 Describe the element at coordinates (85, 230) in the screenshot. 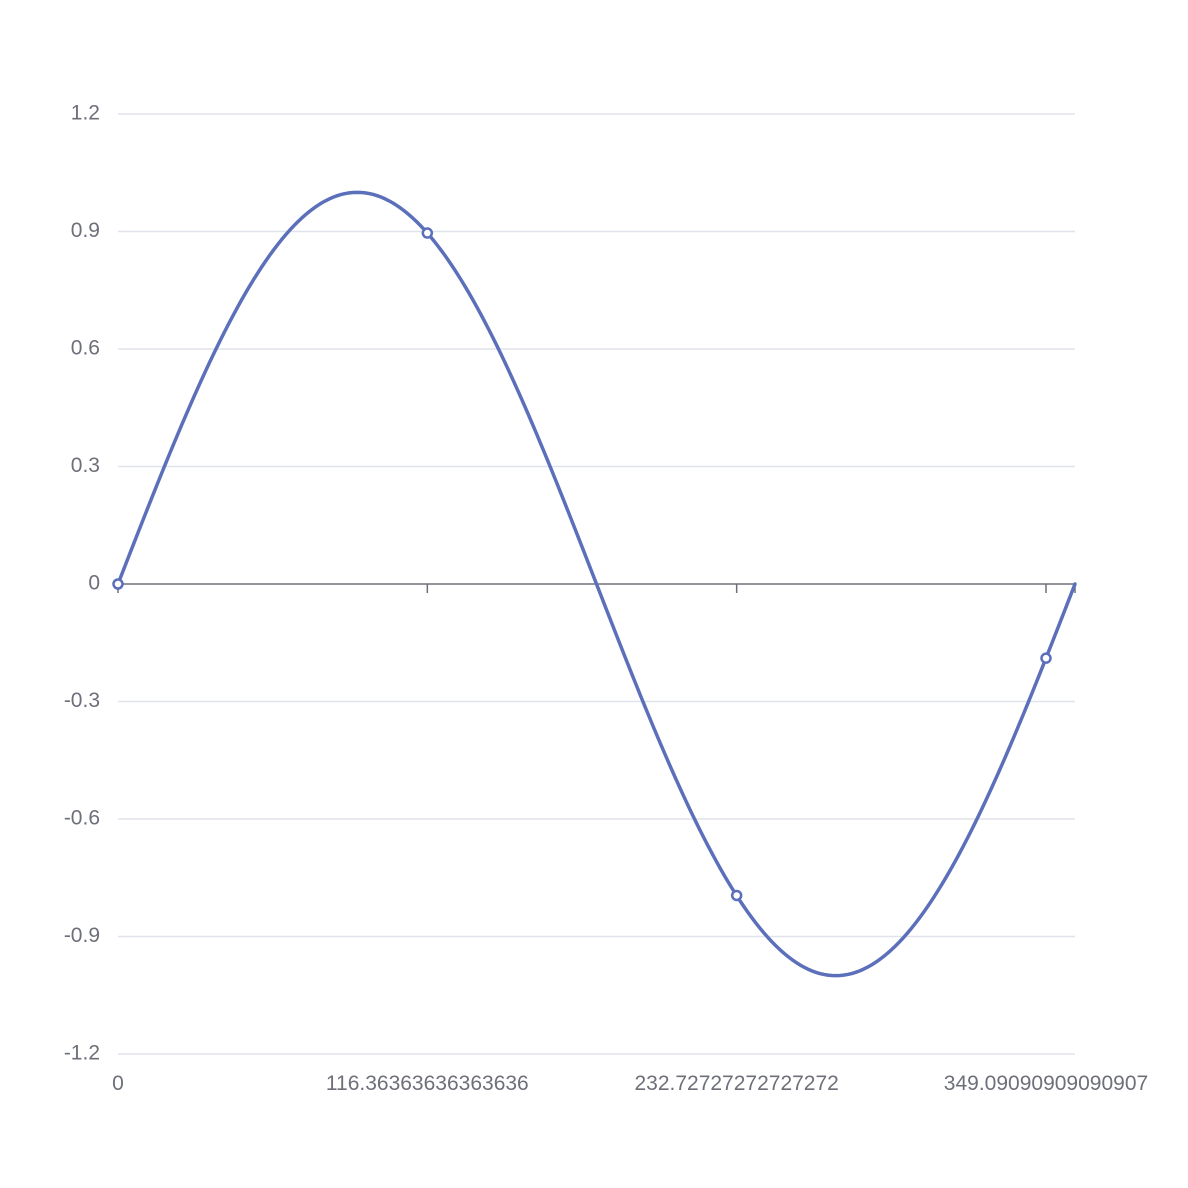

I see `y-tick-label: 0.9` at that location.